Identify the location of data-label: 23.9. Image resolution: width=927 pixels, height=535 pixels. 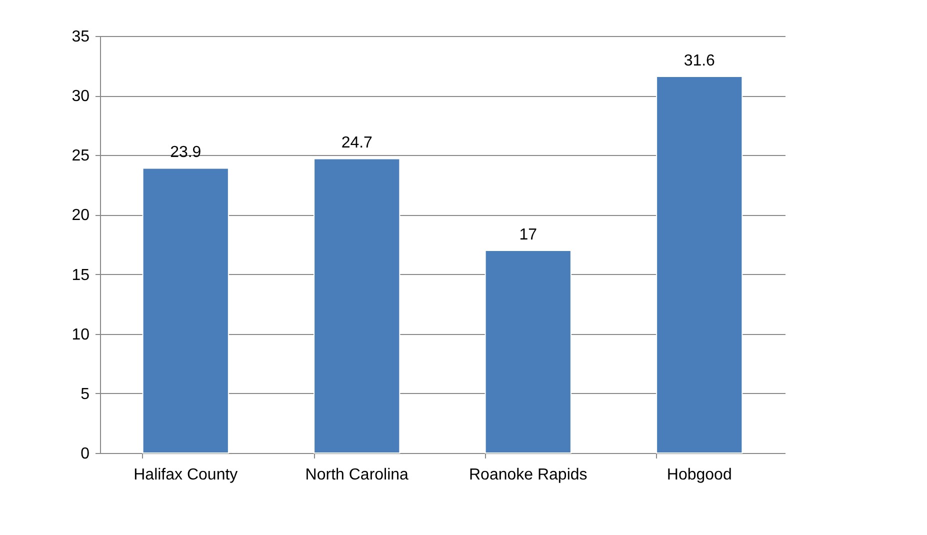
(186, 153).